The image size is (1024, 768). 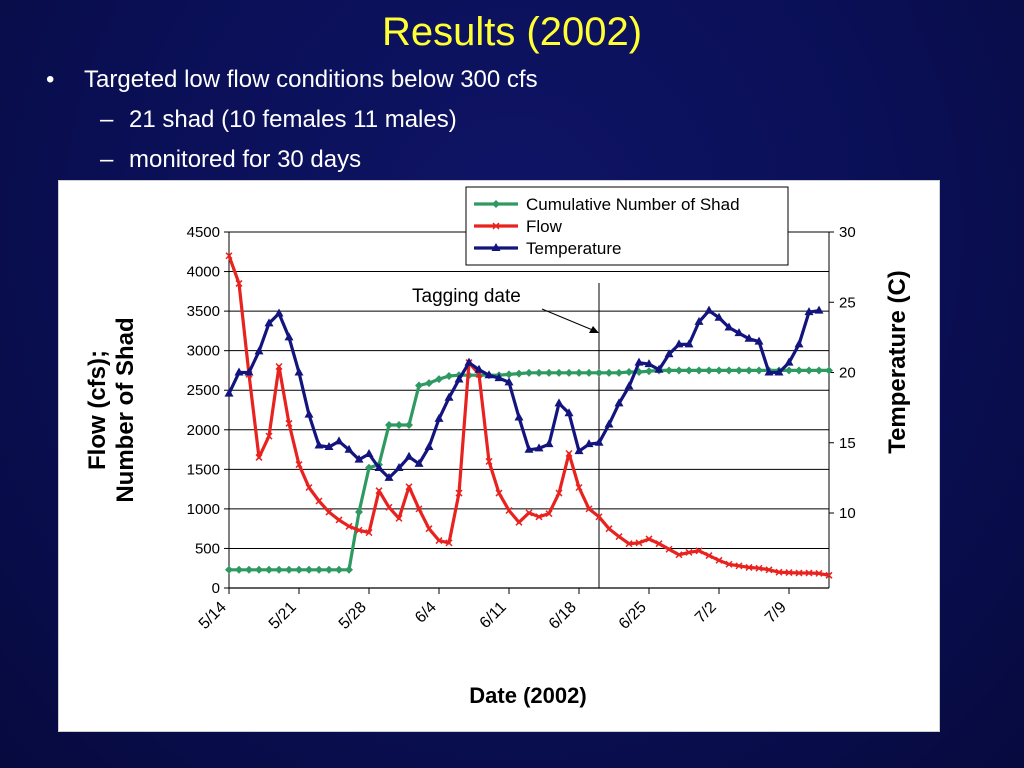 I want to click on x-tick-label: 5/21, so click(x=283, y=616).